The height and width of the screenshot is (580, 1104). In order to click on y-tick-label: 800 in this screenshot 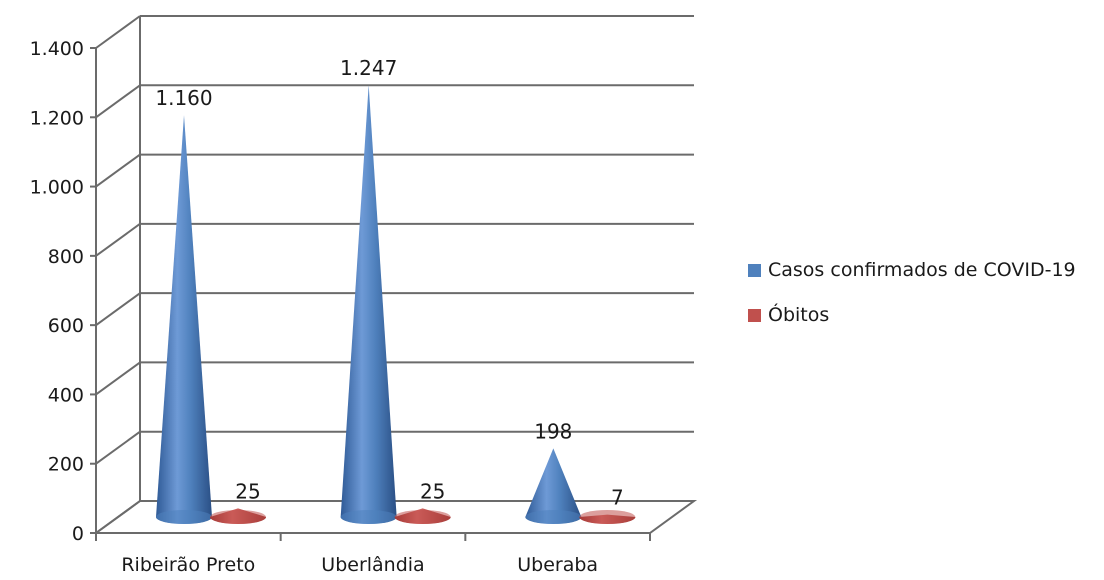, I will do `click(66, 257)`.